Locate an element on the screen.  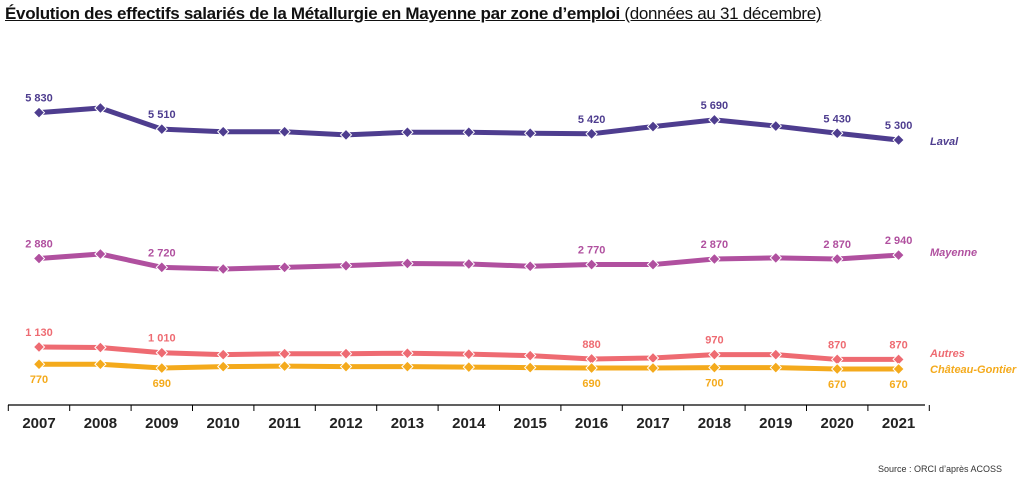
x-tick-label: 2013 is located at coordinates (407, 423).